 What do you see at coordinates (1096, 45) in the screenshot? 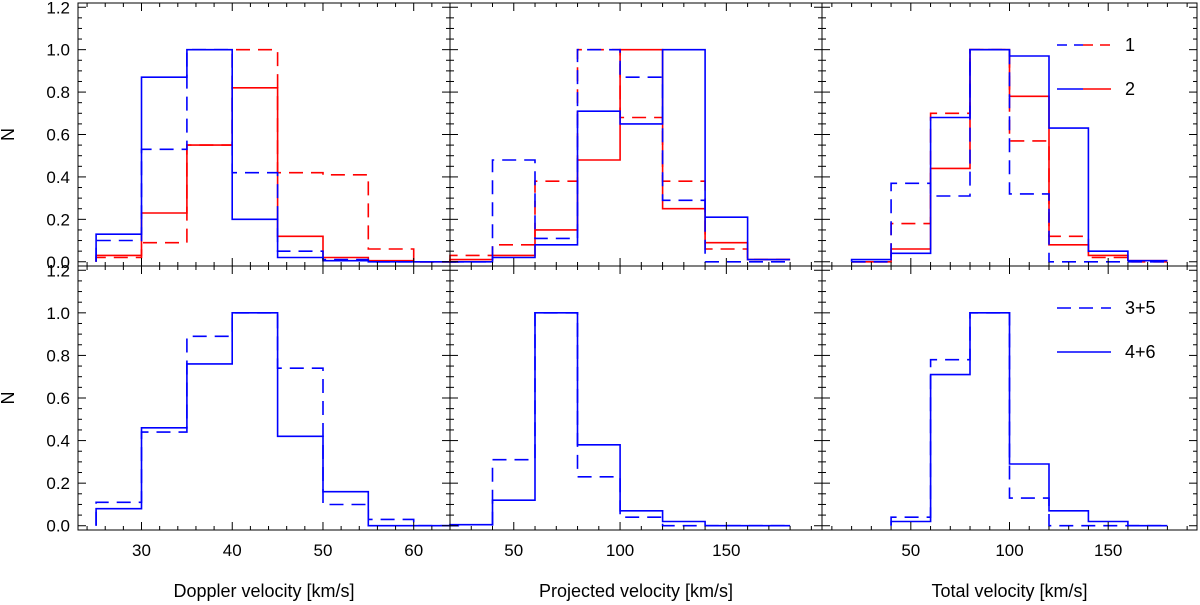
I see `legend-entry: 1` at bounding box center [1096, 45].